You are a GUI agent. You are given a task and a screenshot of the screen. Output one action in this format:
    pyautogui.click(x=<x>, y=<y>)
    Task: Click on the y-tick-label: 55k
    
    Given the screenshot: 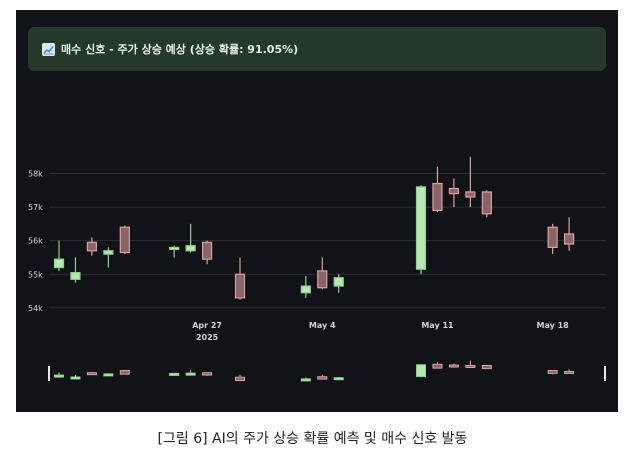 What is the action you would take?
    pyautogui.click(x=35, y=274)
    